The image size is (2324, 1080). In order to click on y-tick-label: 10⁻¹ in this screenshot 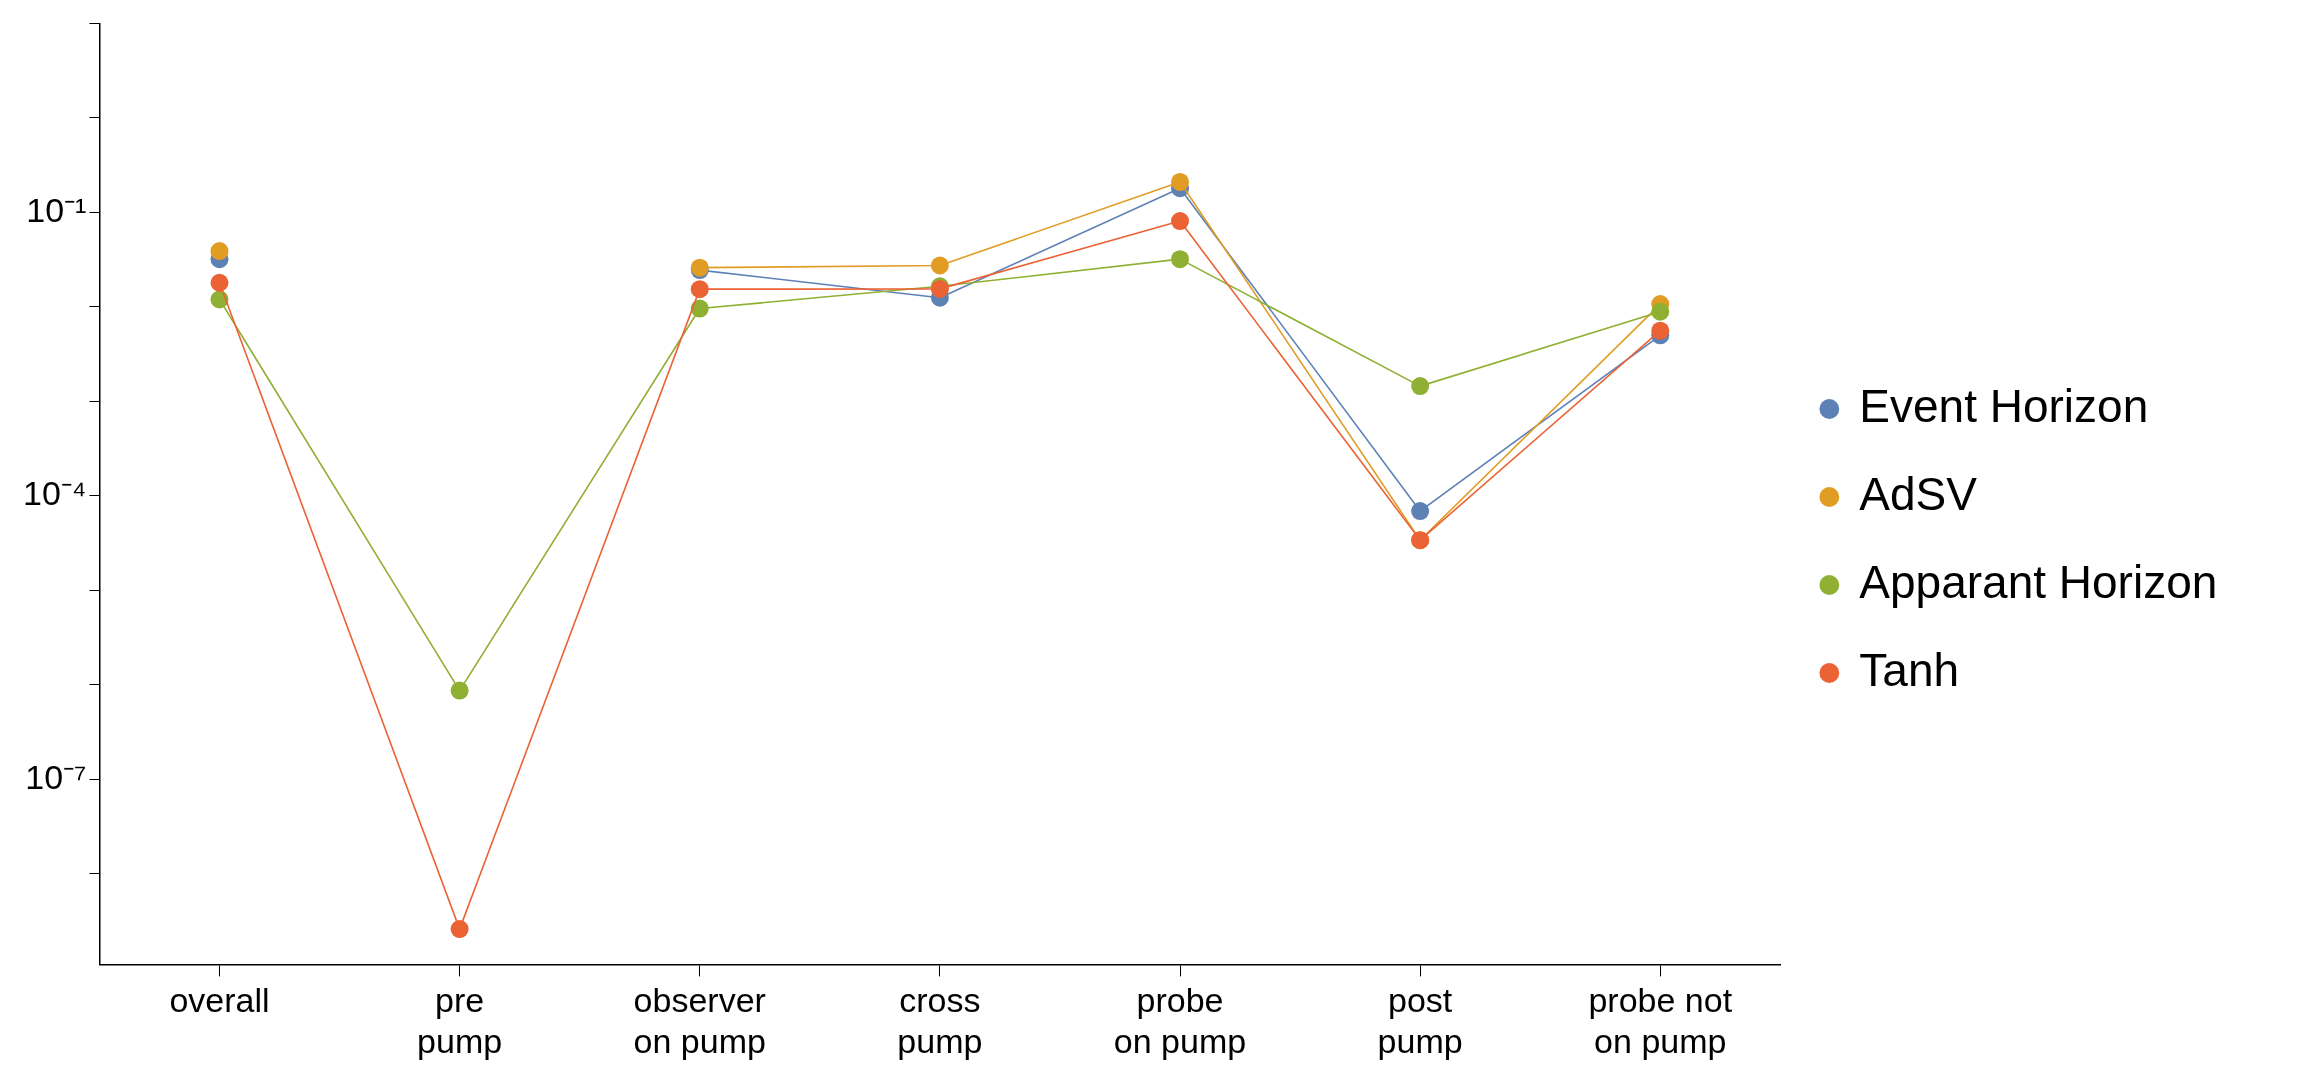, I will do `click(56, 209)`.